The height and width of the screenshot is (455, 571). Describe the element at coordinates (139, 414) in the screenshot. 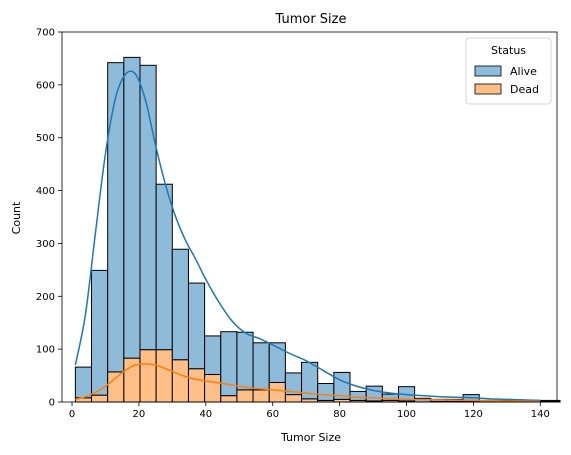

I see `x-tick-label: 20` at that location.